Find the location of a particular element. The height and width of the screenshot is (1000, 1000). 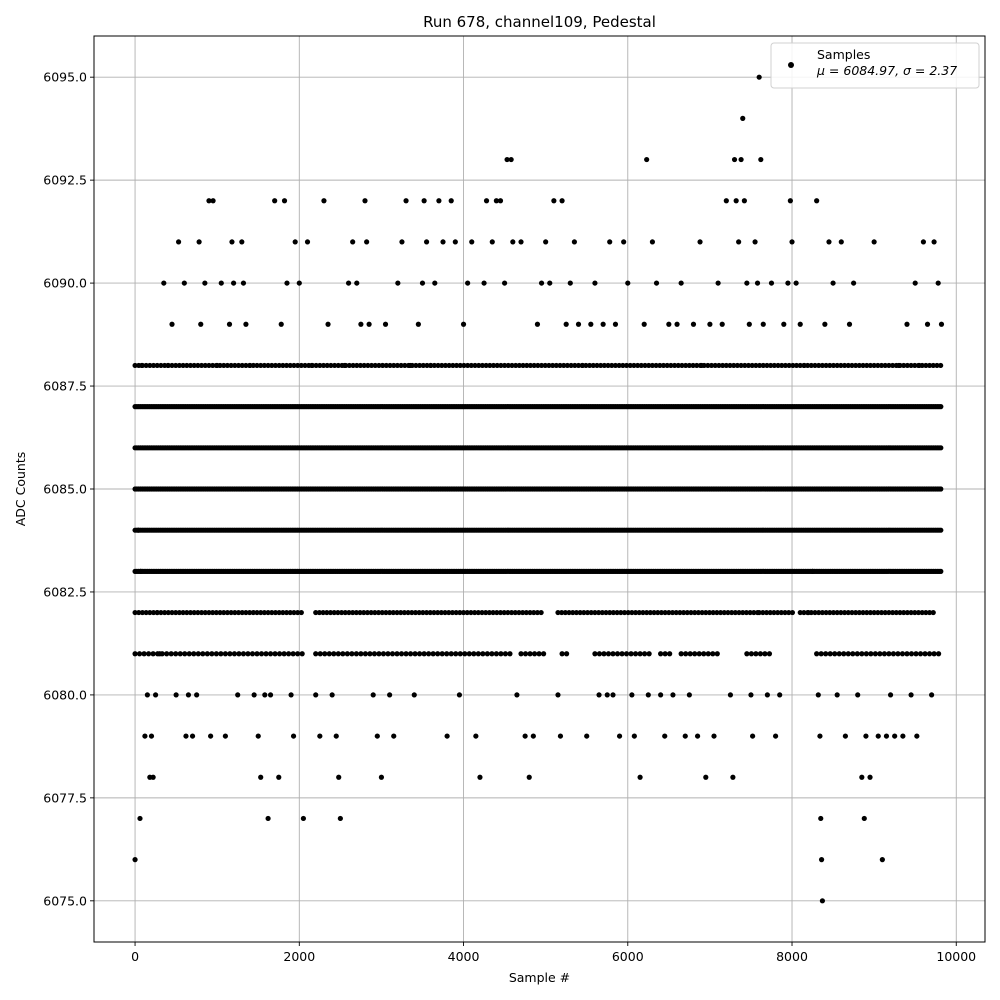

legend: Samples μ = 6084.97, σ = 2.37 is located at coordinates (875, 65).